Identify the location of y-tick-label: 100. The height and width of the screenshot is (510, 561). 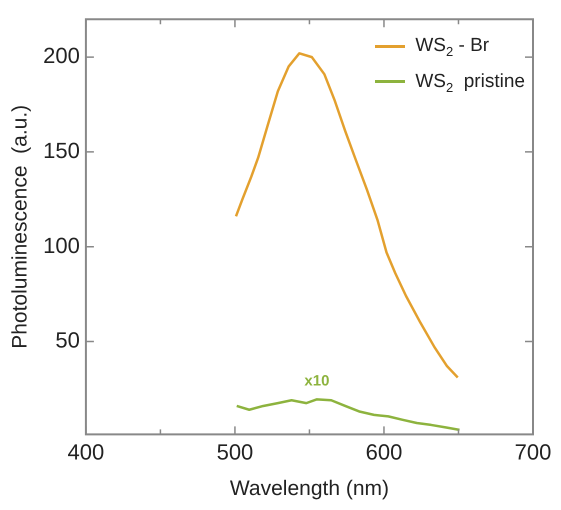
(61, 245).